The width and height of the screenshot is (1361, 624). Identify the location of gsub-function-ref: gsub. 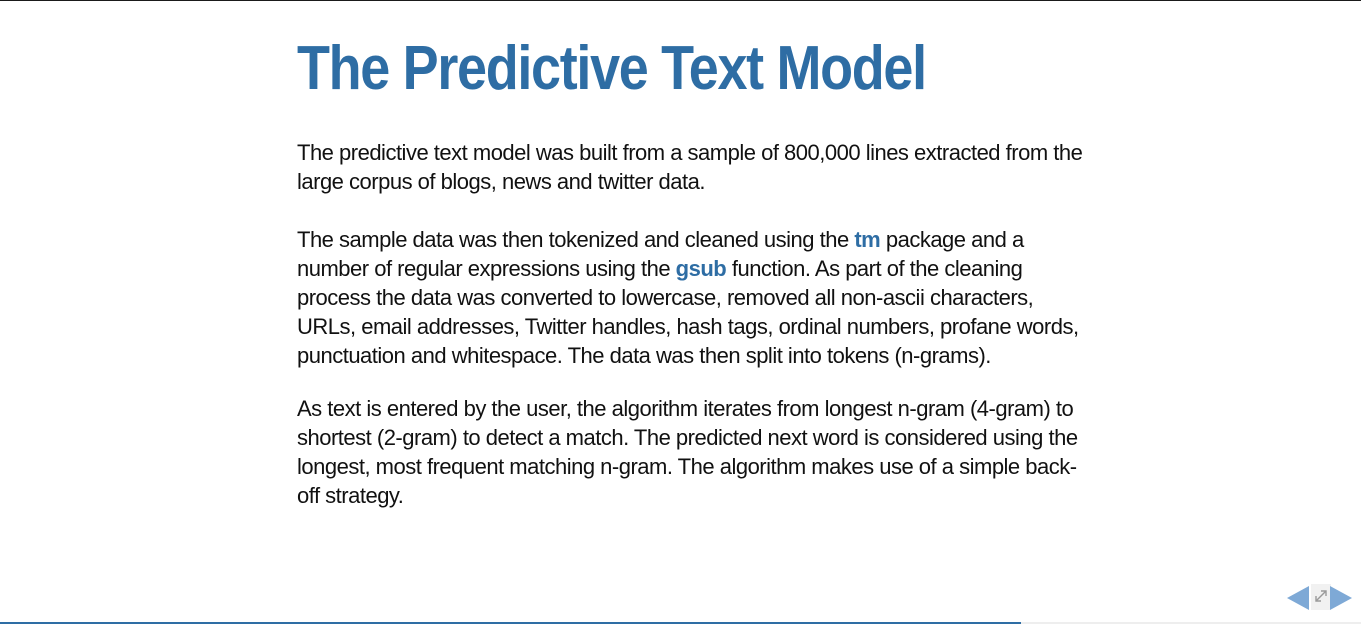
(701, 268).